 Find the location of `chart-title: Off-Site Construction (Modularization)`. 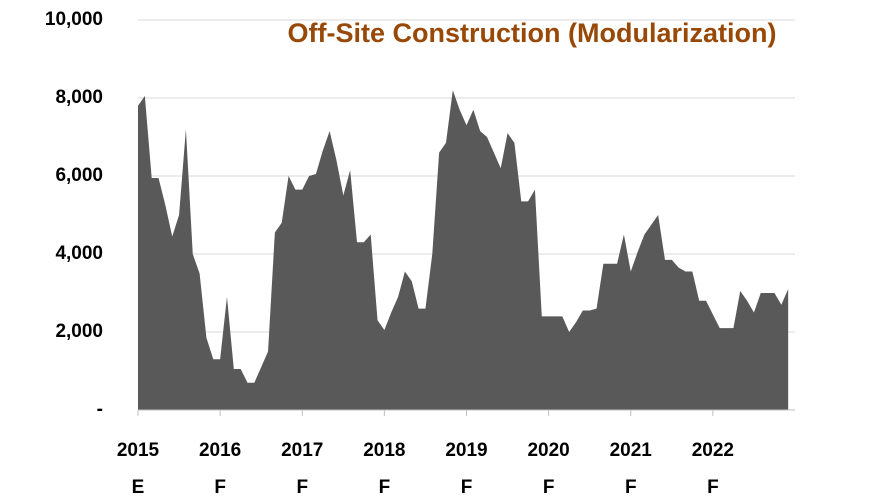

chart-title: Off-Site Construction (Modularization) is located at coordinates (532, 33).